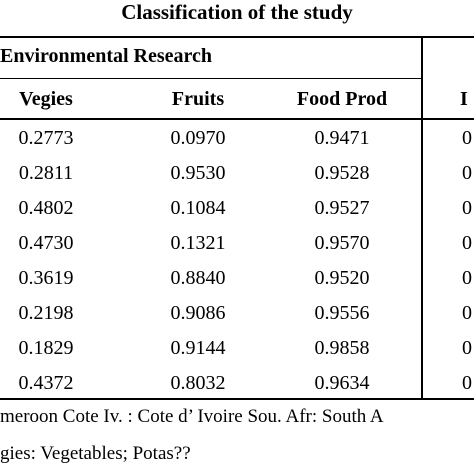  Describe the element at coordinates (237, 138) in the screenshot. I see `table-row: 0.2773 0.0970 0.9471 0` at that location.